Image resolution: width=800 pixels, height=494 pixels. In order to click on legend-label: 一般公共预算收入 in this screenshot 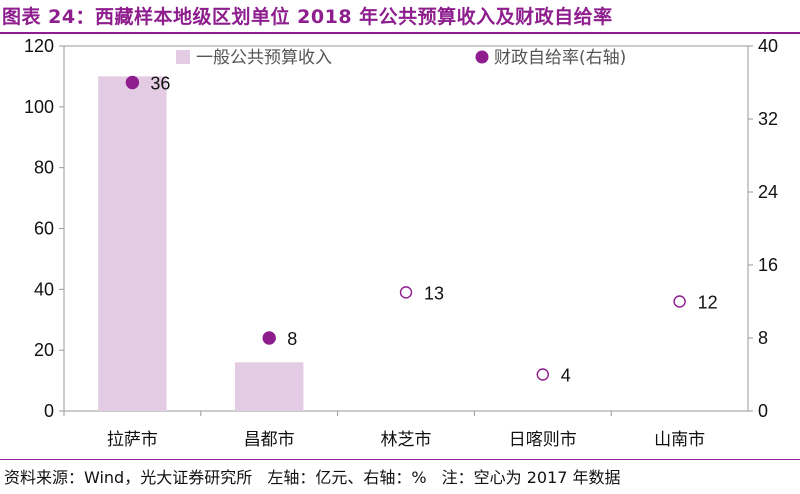, I will do `click(264, 58)`.